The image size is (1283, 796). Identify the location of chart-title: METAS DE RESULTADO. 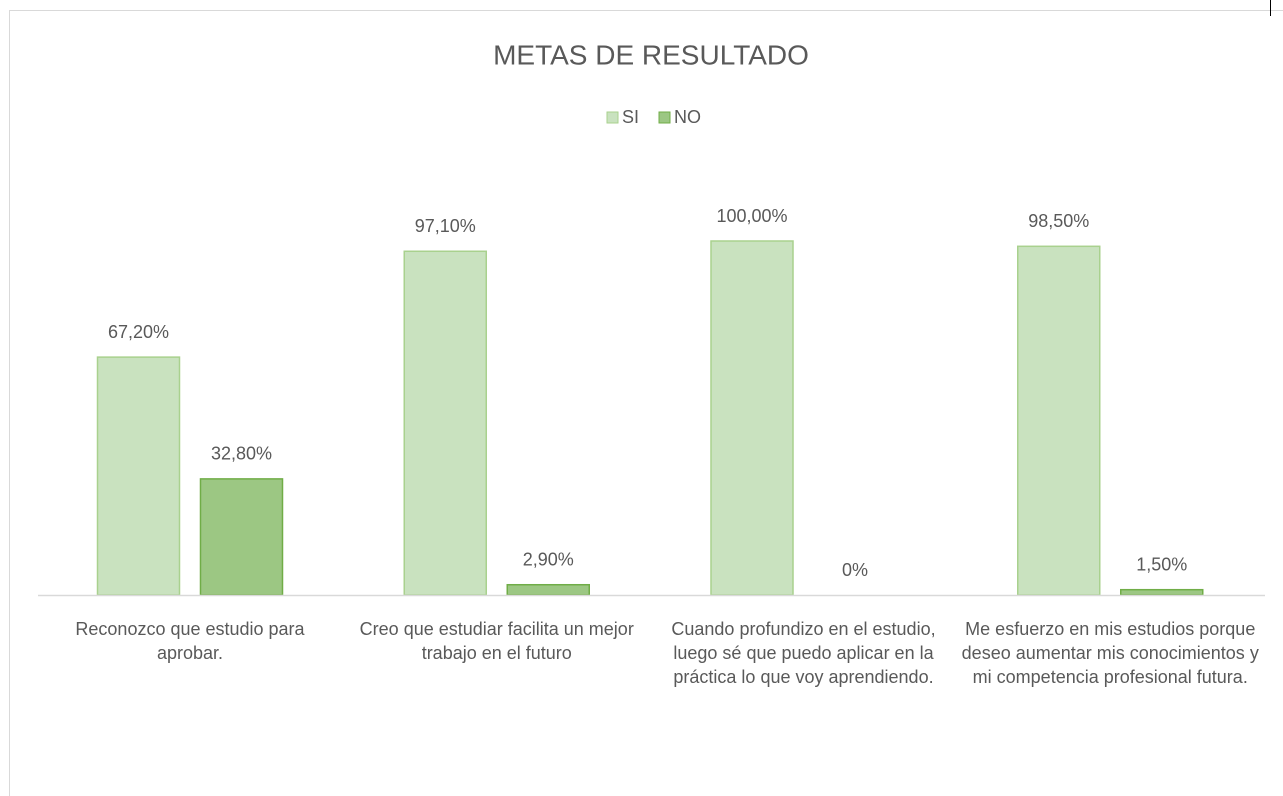
(651, 54).